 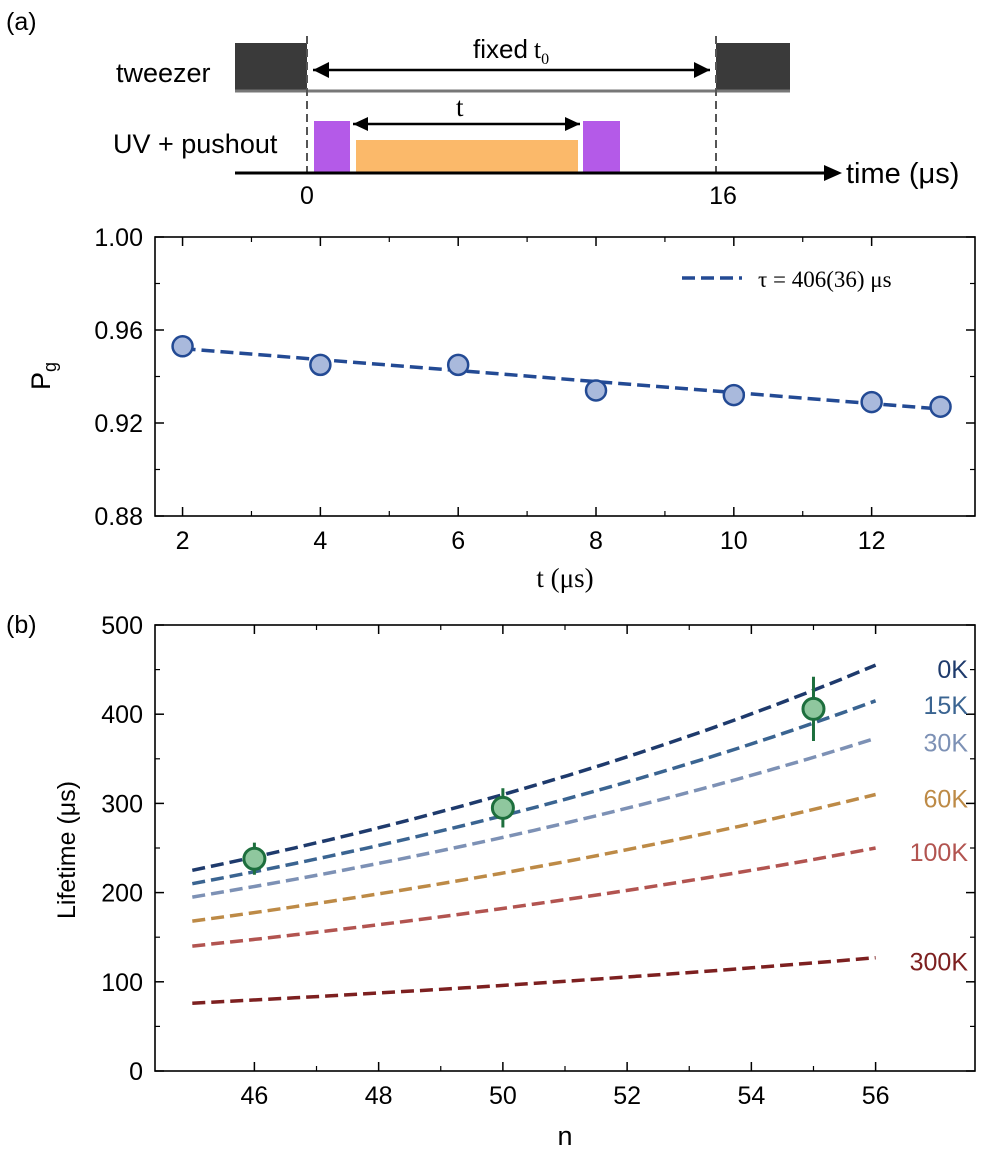 I want to click on pg-x-tick-label: 6, so click(x=458, y=541).